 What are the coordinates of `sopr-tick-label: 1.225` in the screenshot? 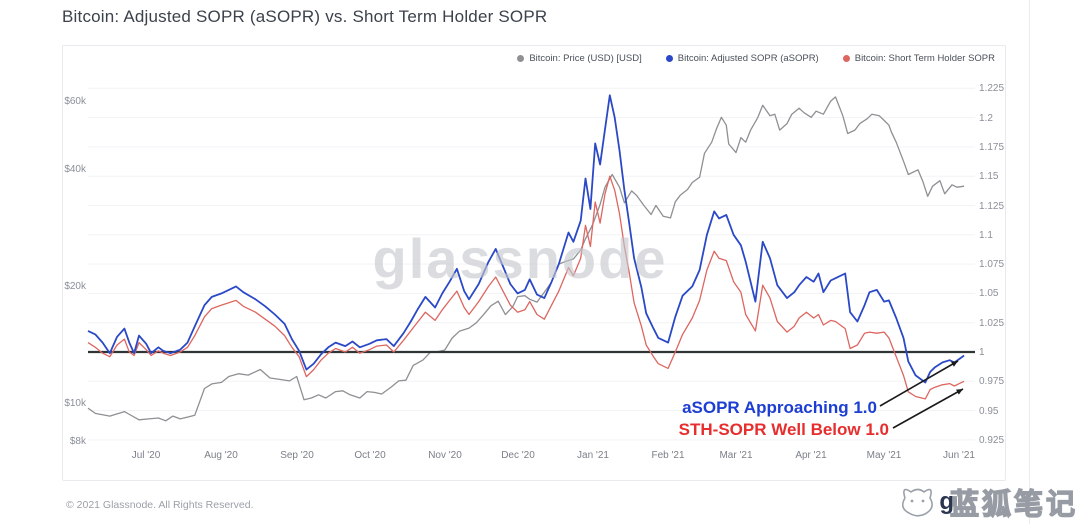 It's located at (992, 88).